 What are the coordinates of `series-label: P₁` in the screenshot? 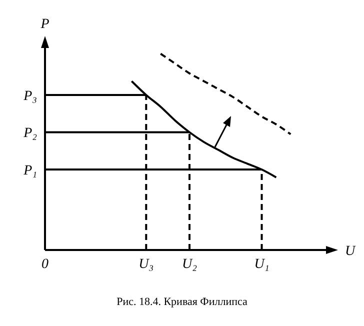 It's located at (29, 171).